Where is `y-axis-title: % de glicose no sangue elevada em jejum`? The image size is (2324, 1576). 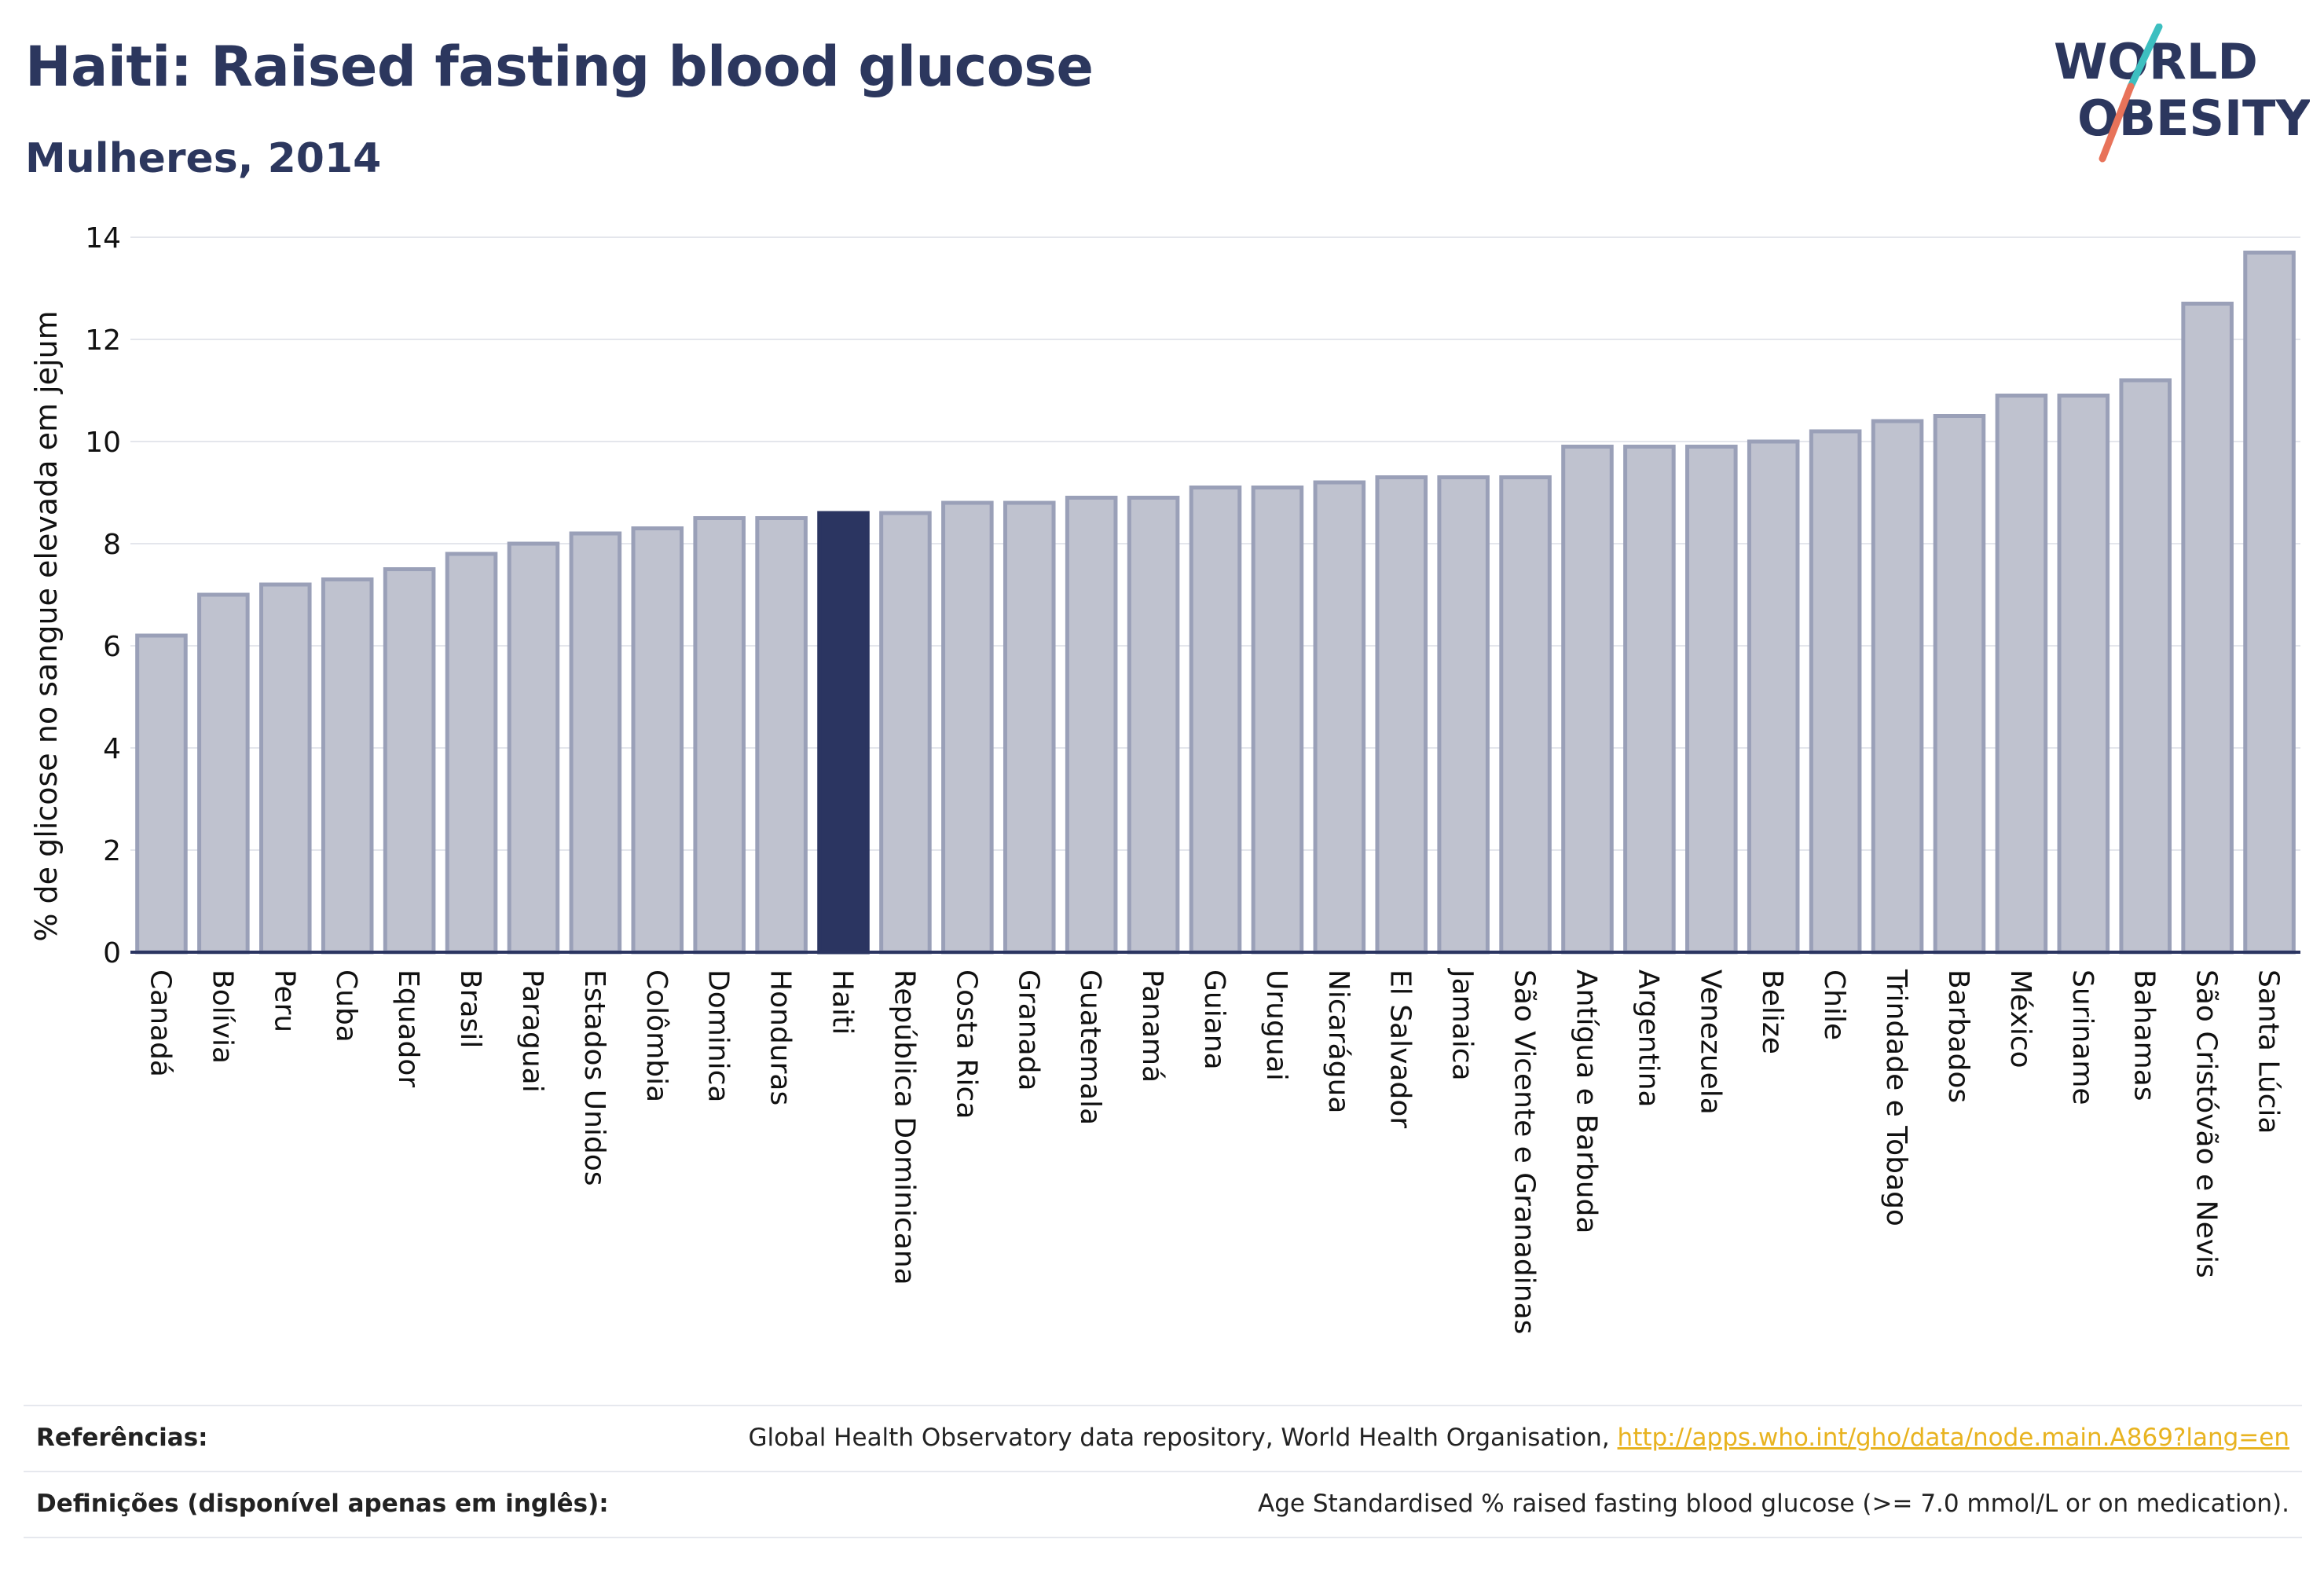
y-axis-title: % de glicose no sangue elevada em jejum is located at coordinates (46, 625).